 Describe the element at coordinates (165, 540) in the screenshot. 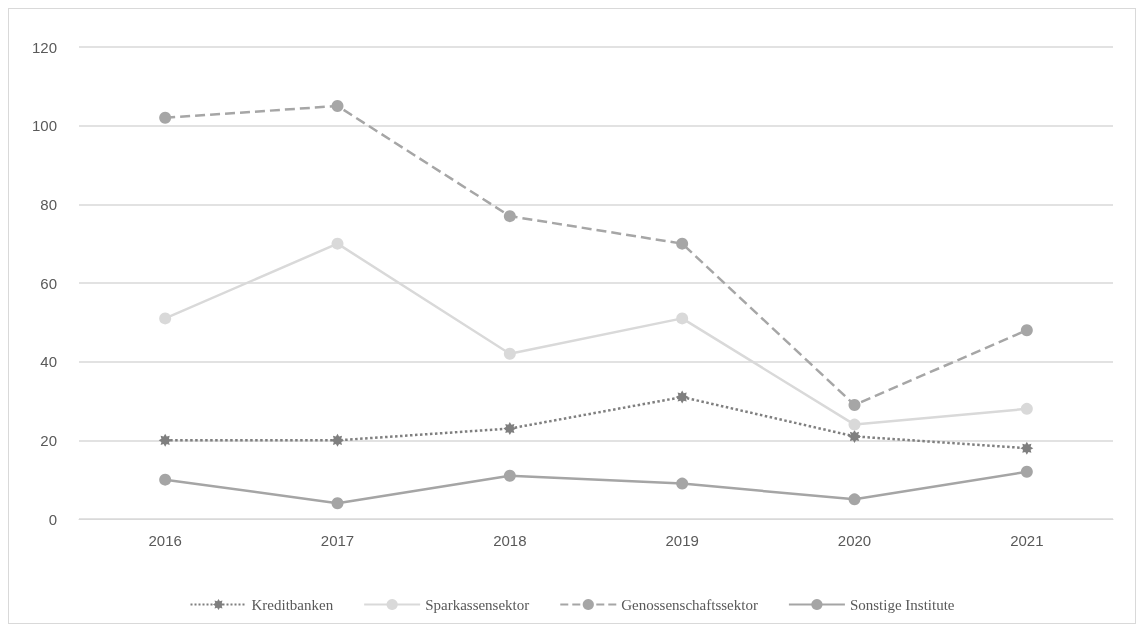

I see `x-tick-label: 2016` at that location.